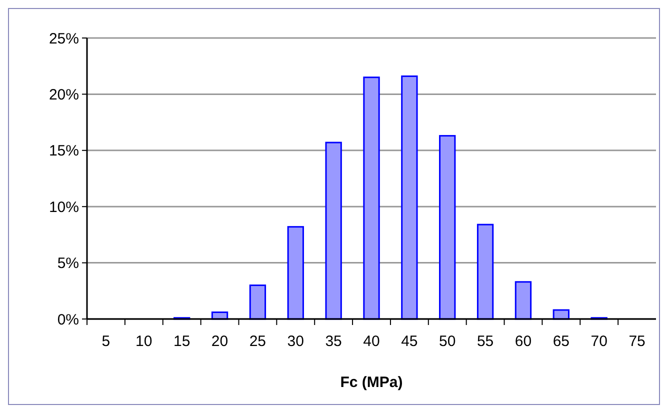  Describe the element at coordinates (637, 341) in the screenshot. I see `x-tick-label: 75` at that location.